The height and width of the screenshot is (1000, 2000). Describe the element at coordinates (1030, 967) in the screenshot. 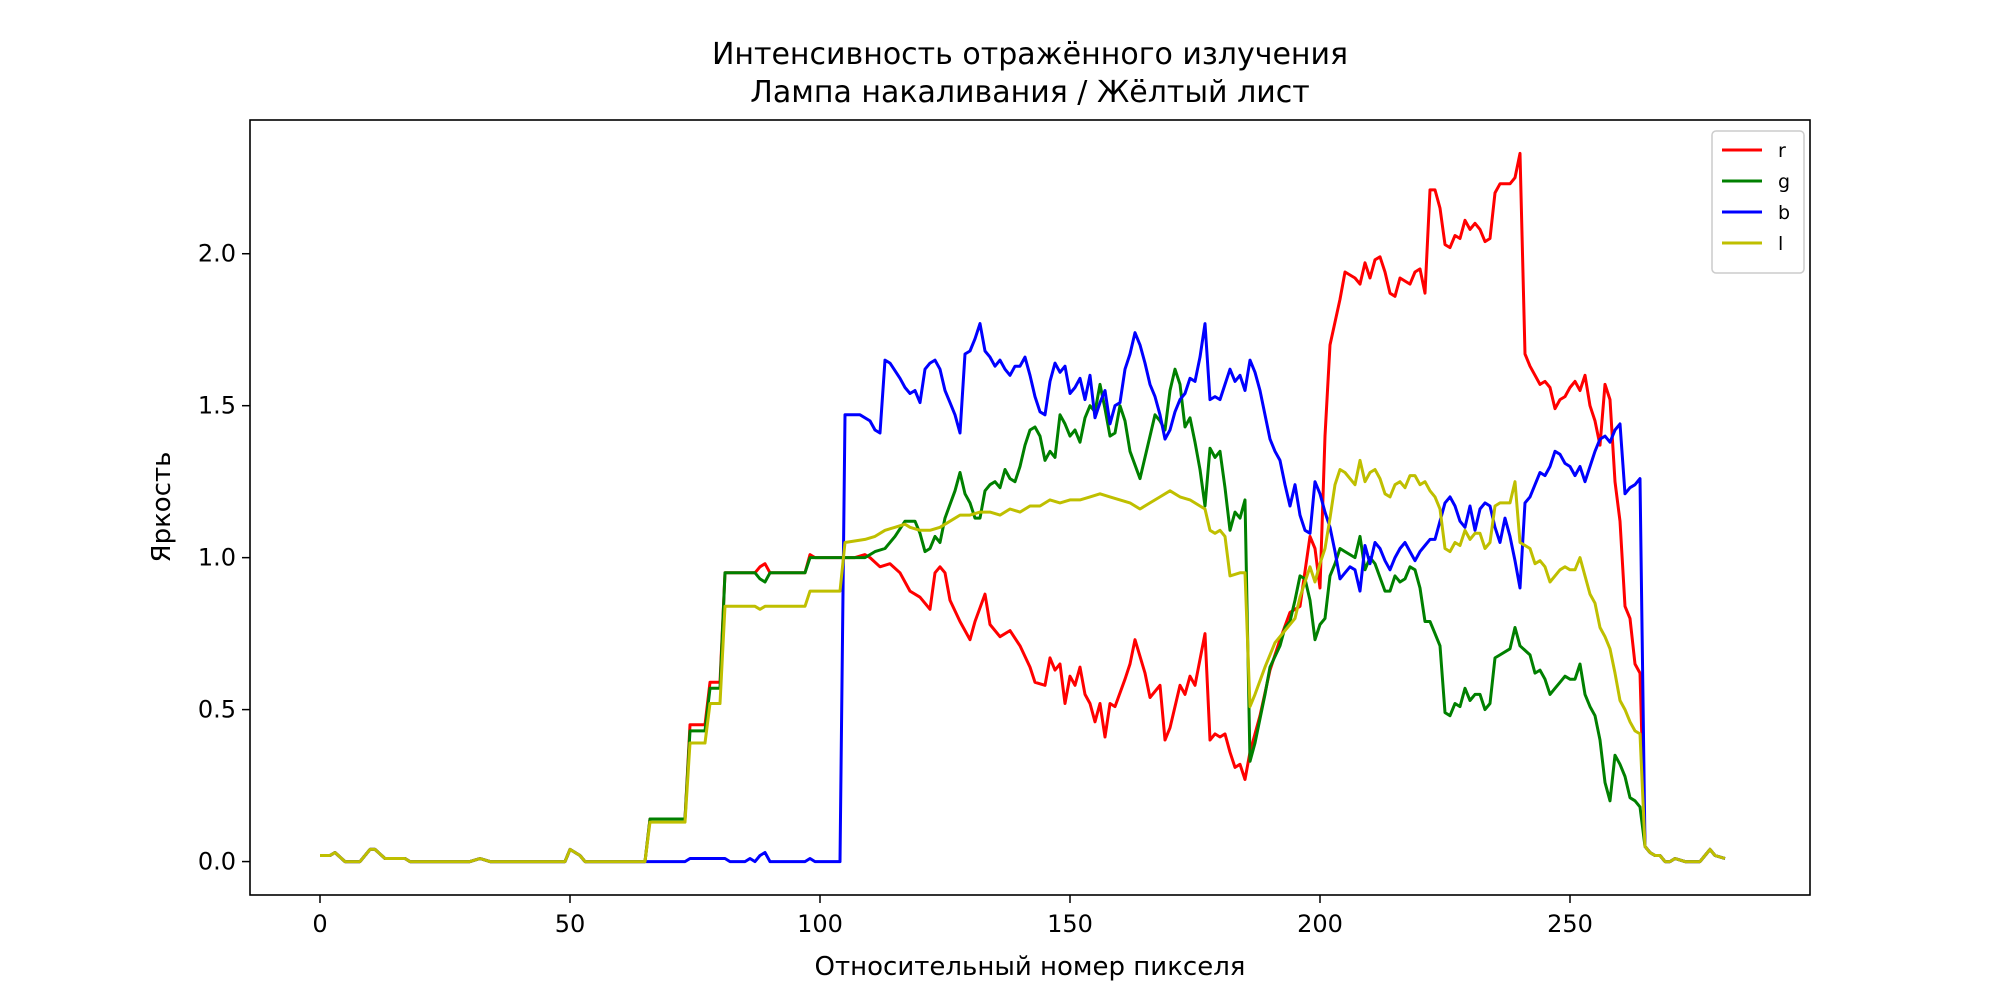

I see `x-axis-label: Относительный номер пикселя` at that location.